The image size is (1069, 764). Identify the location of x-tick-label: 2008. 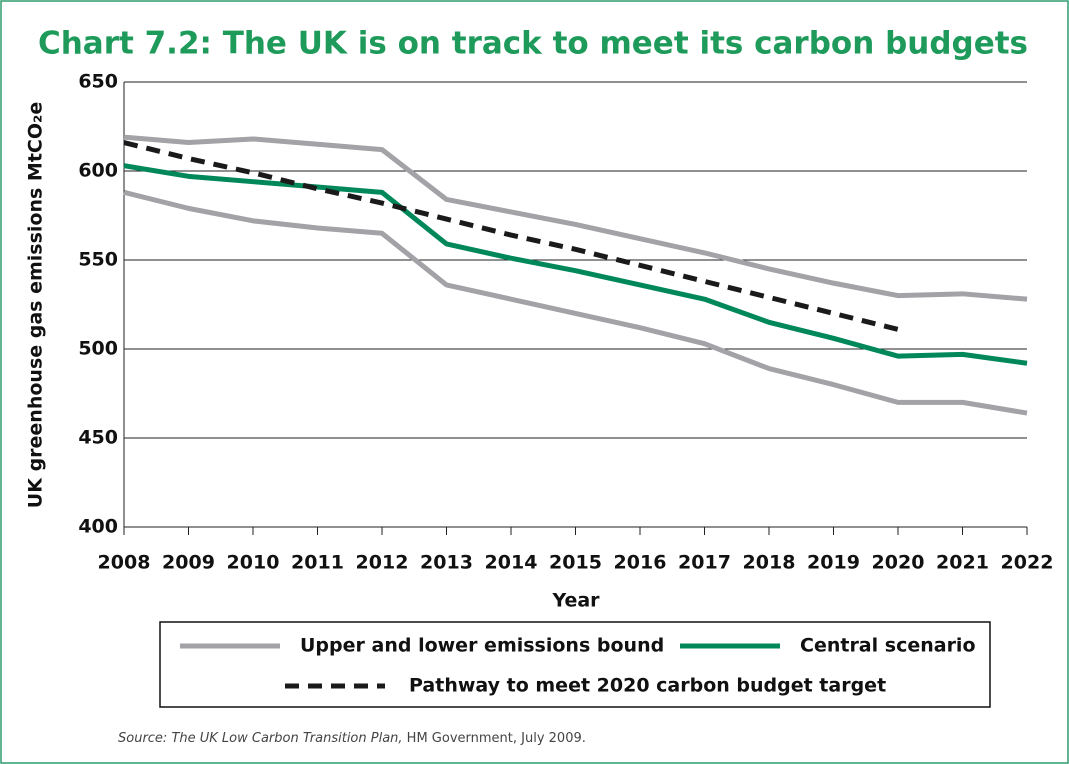
(124, 563).